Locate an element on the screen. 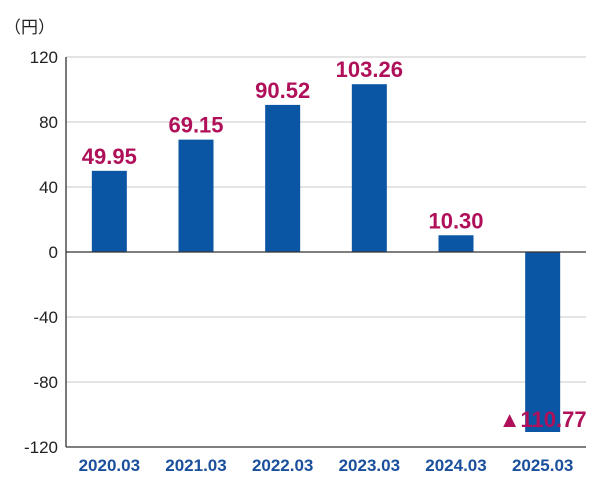 The width and height of the screenshot is (600, 496). x-tick-label: 2020.03 is located at coordinates (109, 465).